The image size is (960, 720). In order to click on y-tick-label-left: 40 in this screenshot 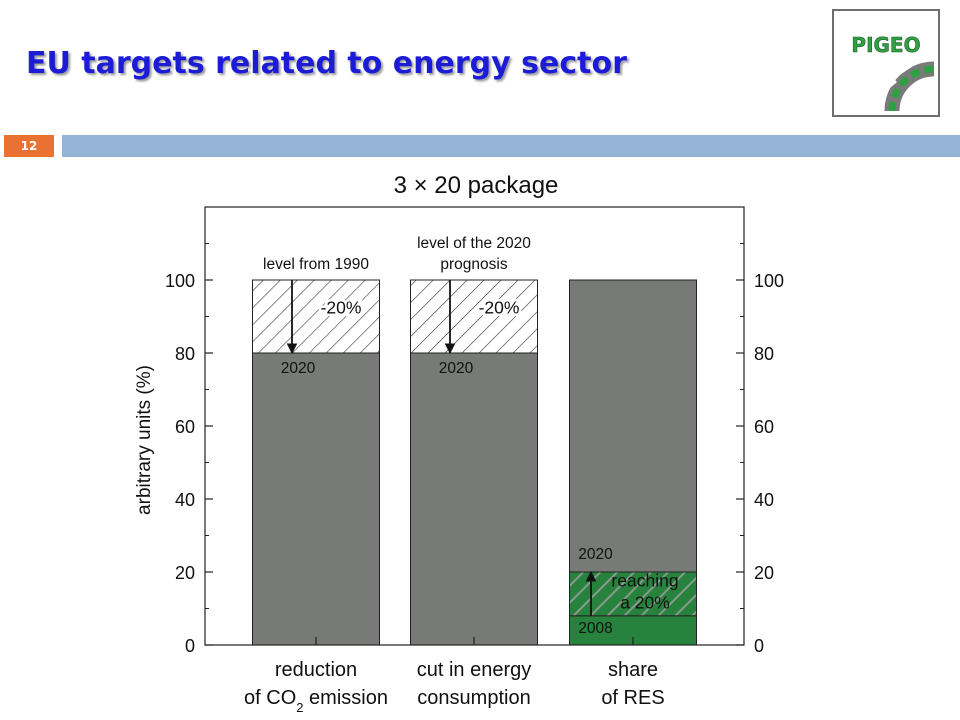, I will do `click(185, 500)`.